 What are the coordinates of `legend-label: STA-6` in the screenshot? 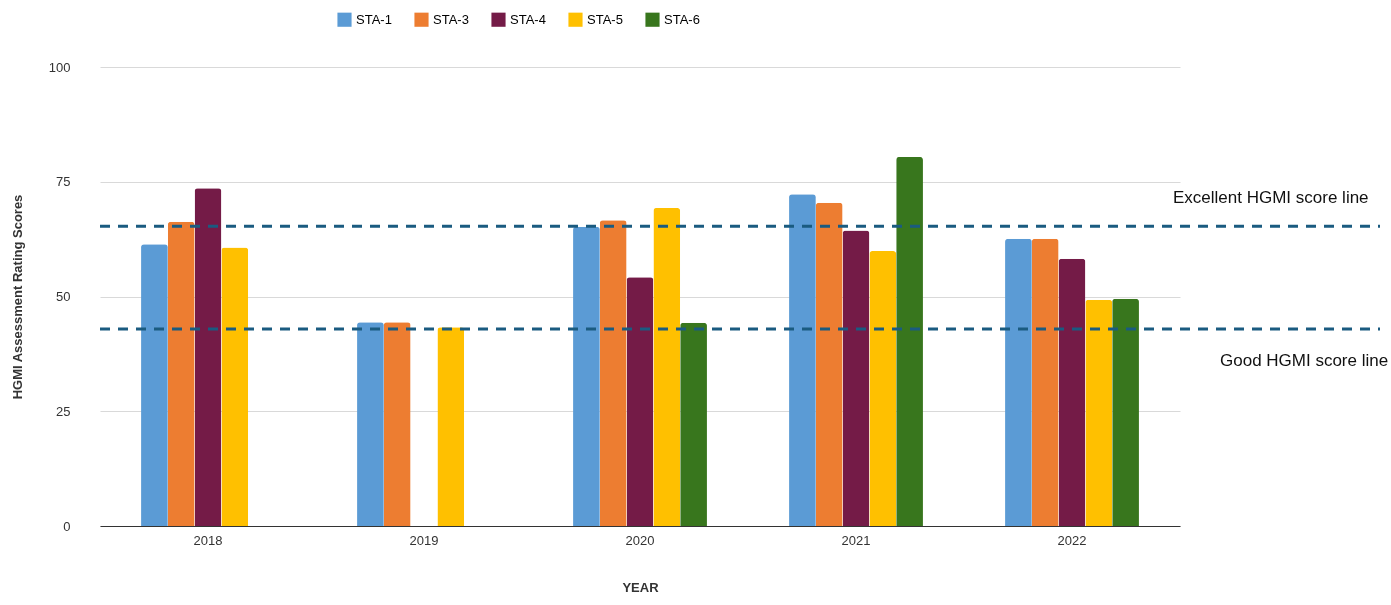 It's located at (682, 19).